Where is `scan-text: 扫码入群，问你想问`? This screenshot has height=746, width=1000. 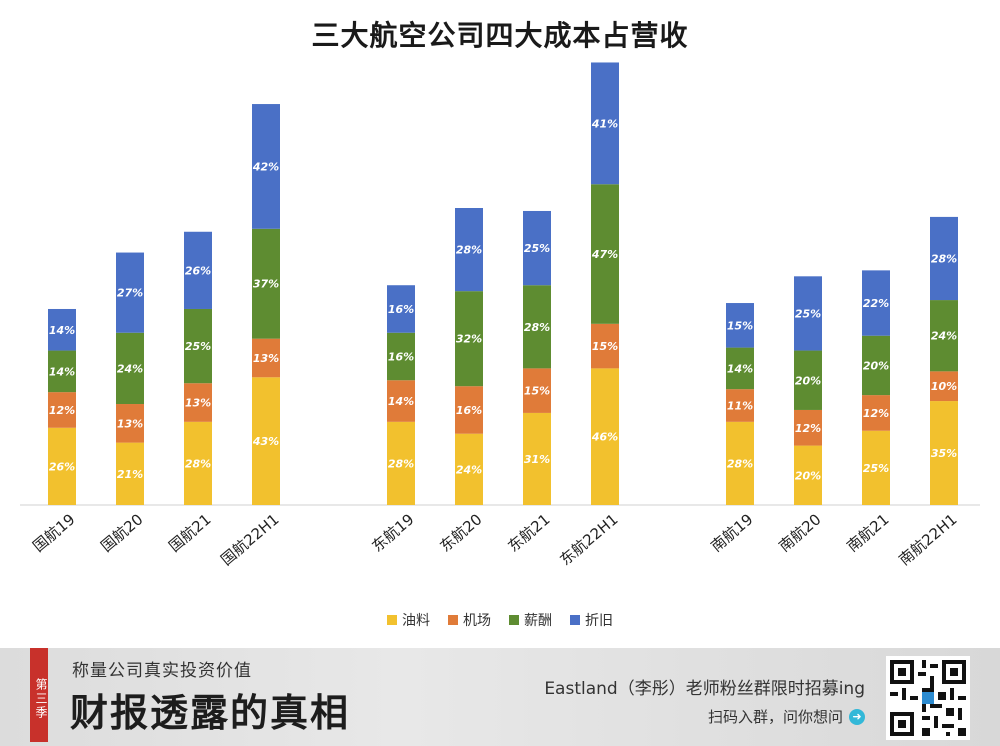 scan-text: 扫码入群，问你想问 is located at coordinates (775, 717).